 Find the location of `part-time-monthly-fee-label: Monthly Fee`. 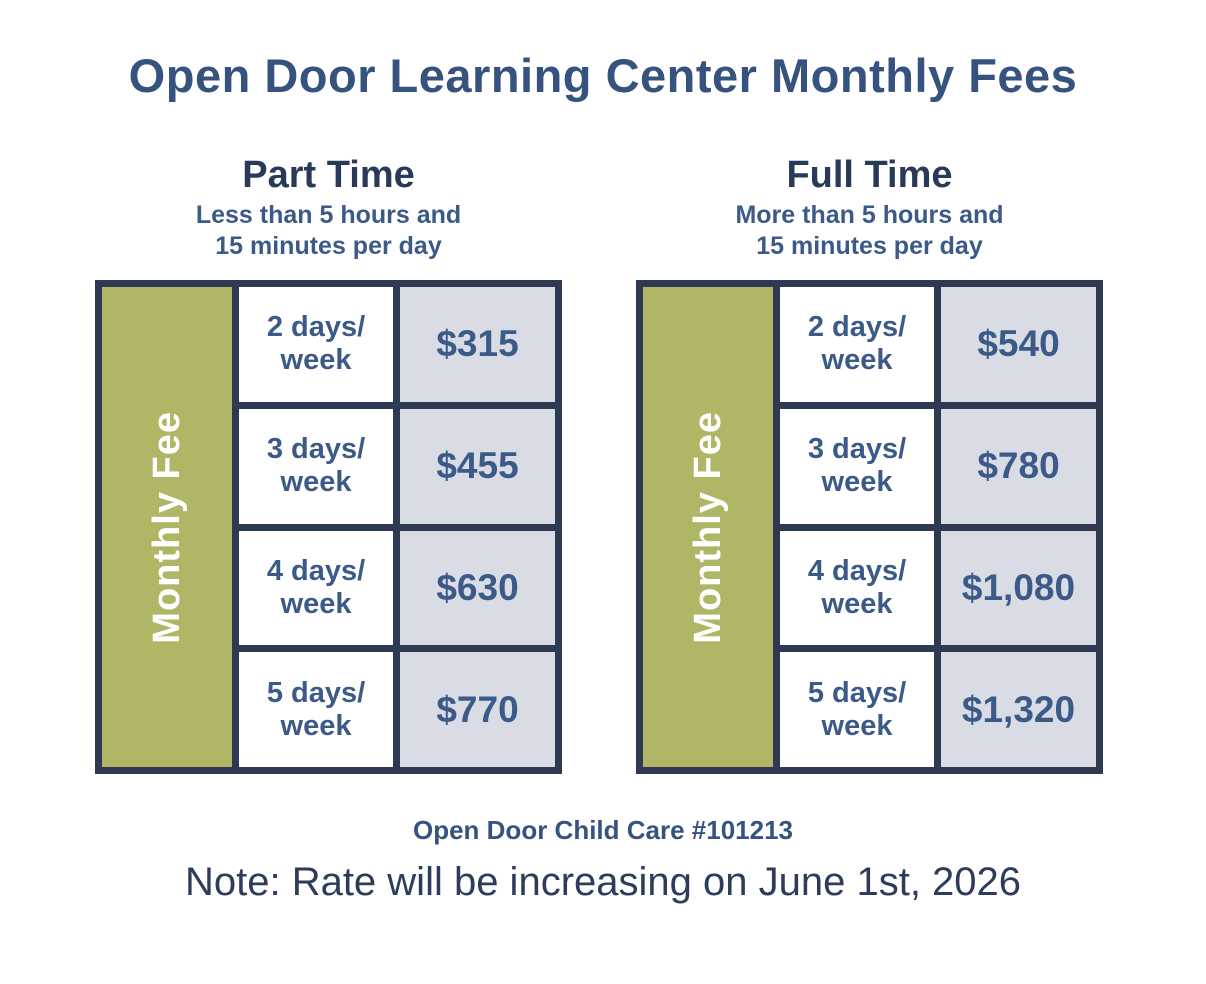

part-time-monthly-fee-label: Monthly Fee is located at coordinates (166, 527).